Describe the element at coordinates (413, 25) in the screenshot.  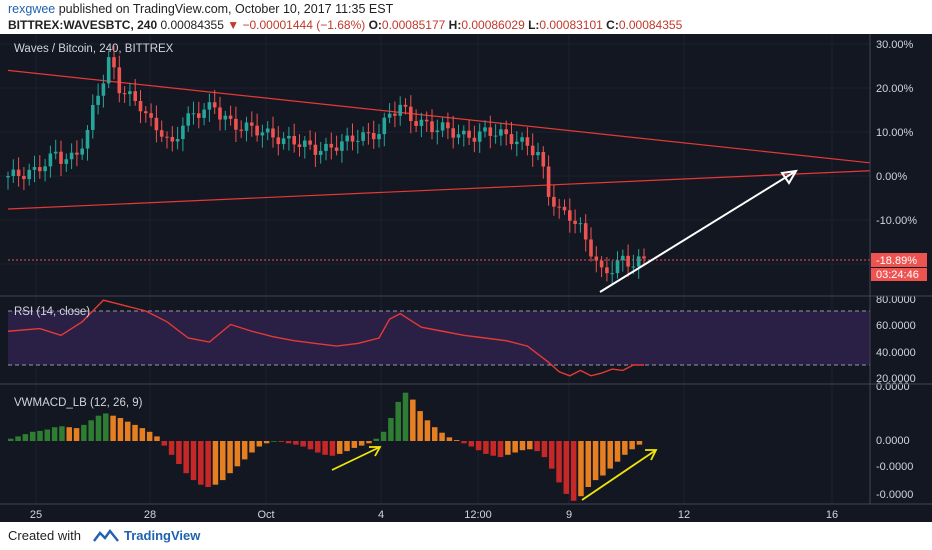
I see `open-value: 0.00085177` at that location.